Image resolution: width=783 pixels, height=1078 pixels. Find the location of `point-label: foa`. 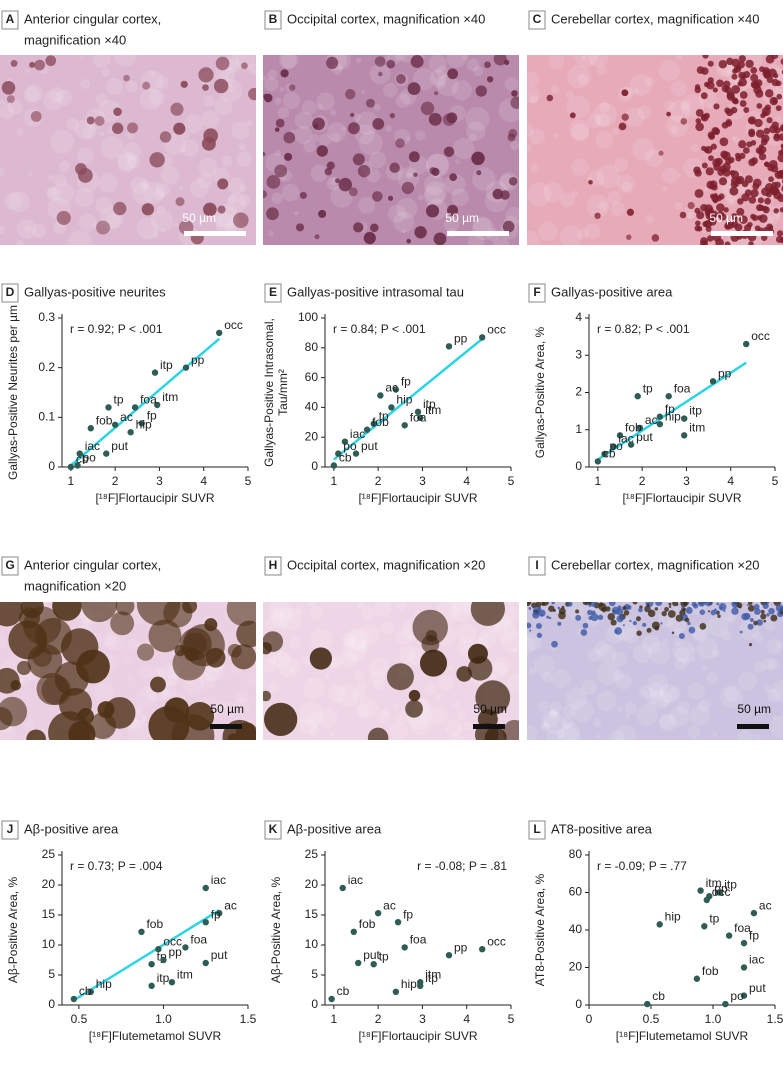

point-label: foa is located at coordinates (198, 940).